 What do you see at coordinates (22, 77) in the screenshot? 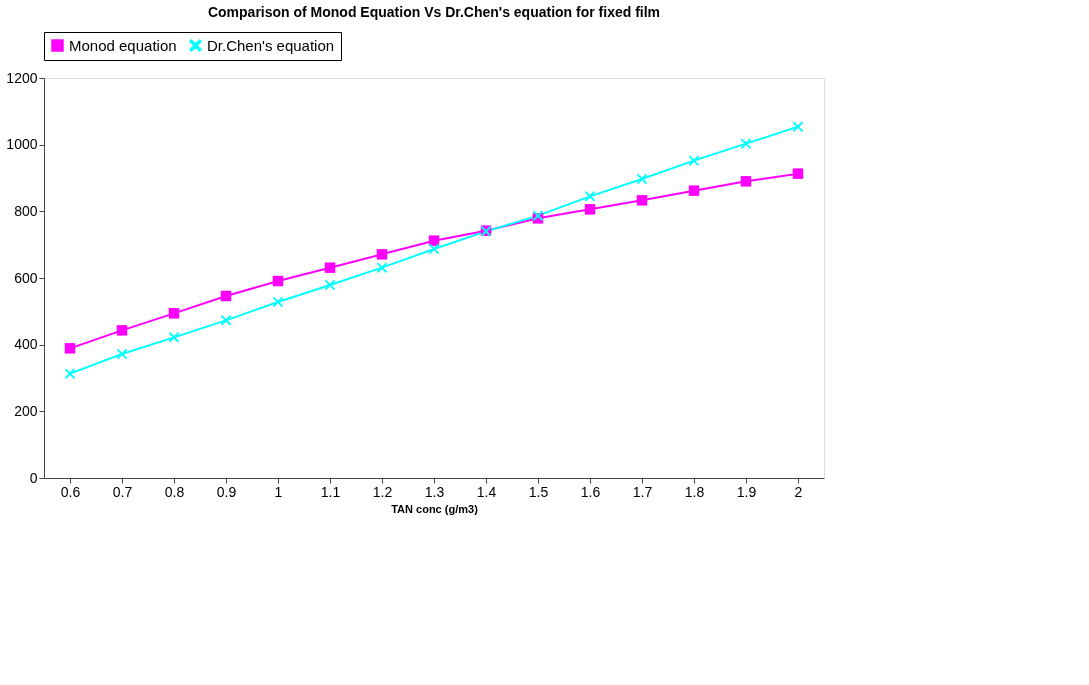
I see `y-tick-label: 1200` at bounding box center [22, 77].